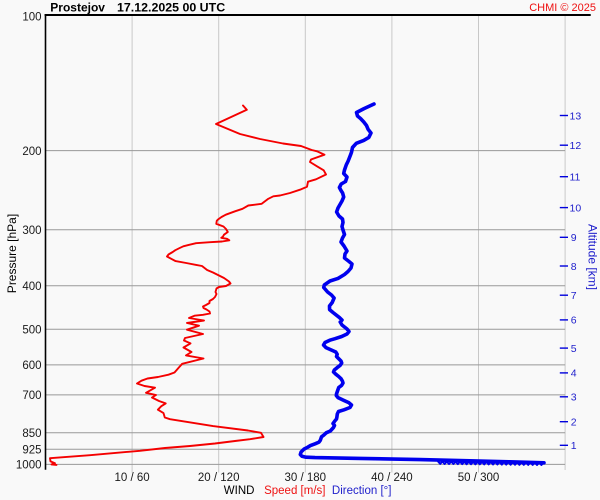 The height and width of the screenshot is (500, 600). I want to click on svg-text: 7, so click(574, 296).